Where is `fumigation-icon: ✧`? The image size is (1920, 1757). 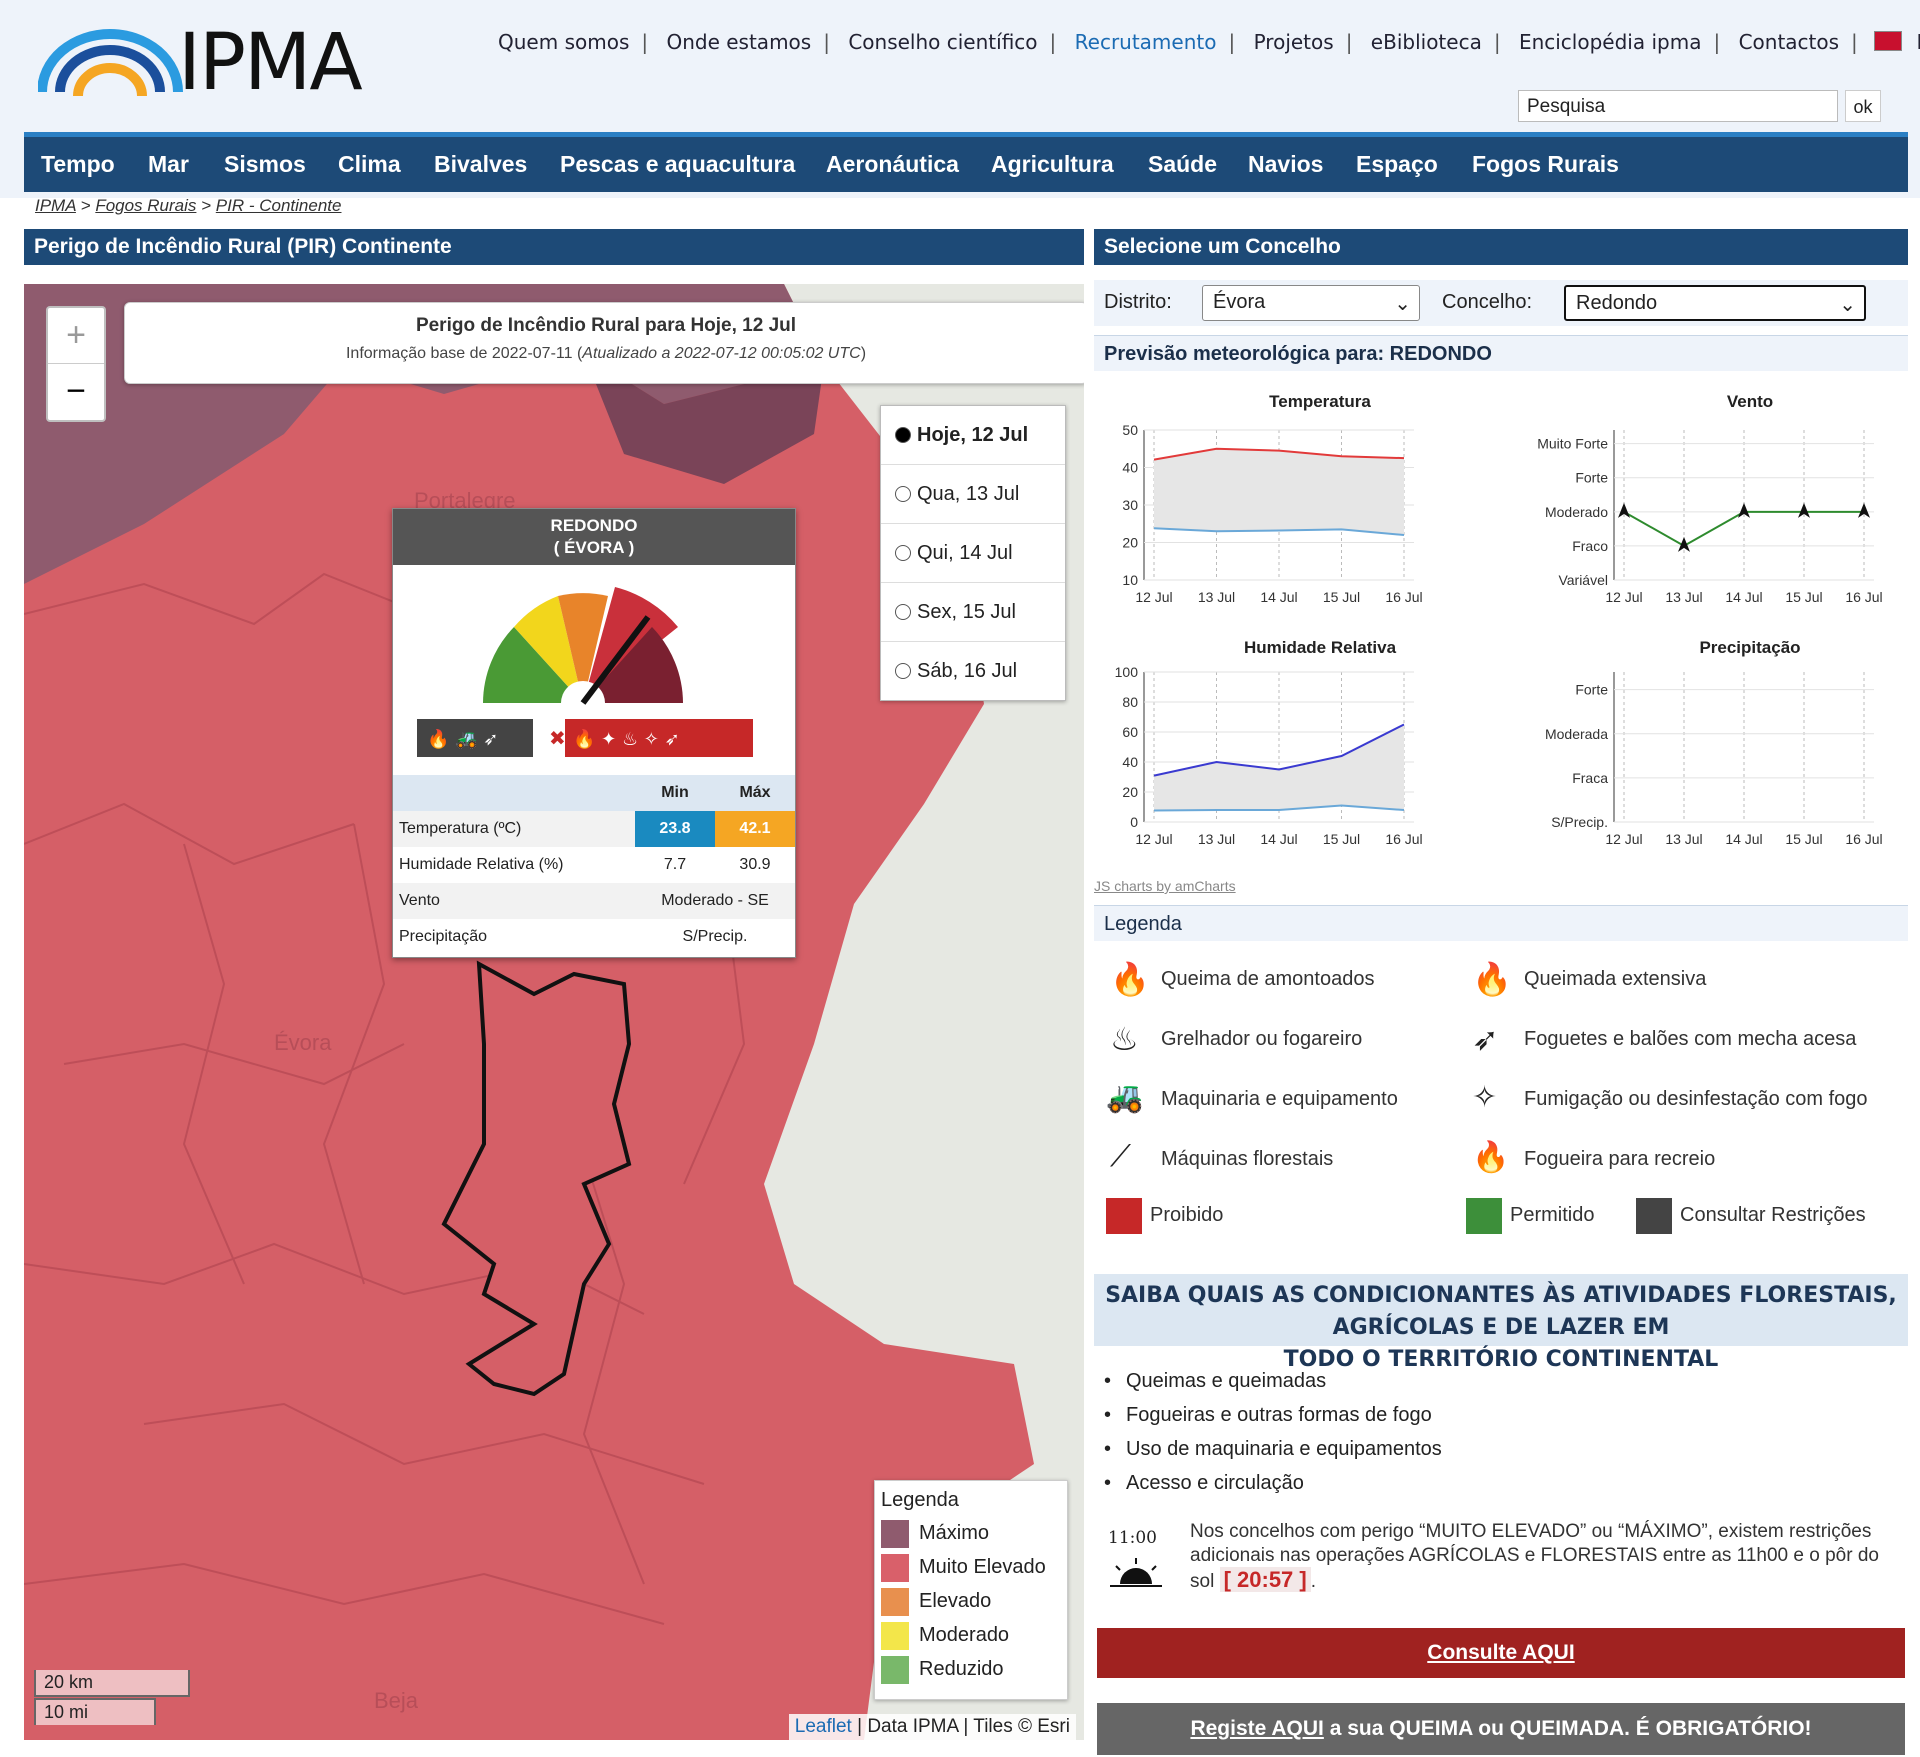 fumigation-icon: ✧ is located at coordinates (1485, 1097).